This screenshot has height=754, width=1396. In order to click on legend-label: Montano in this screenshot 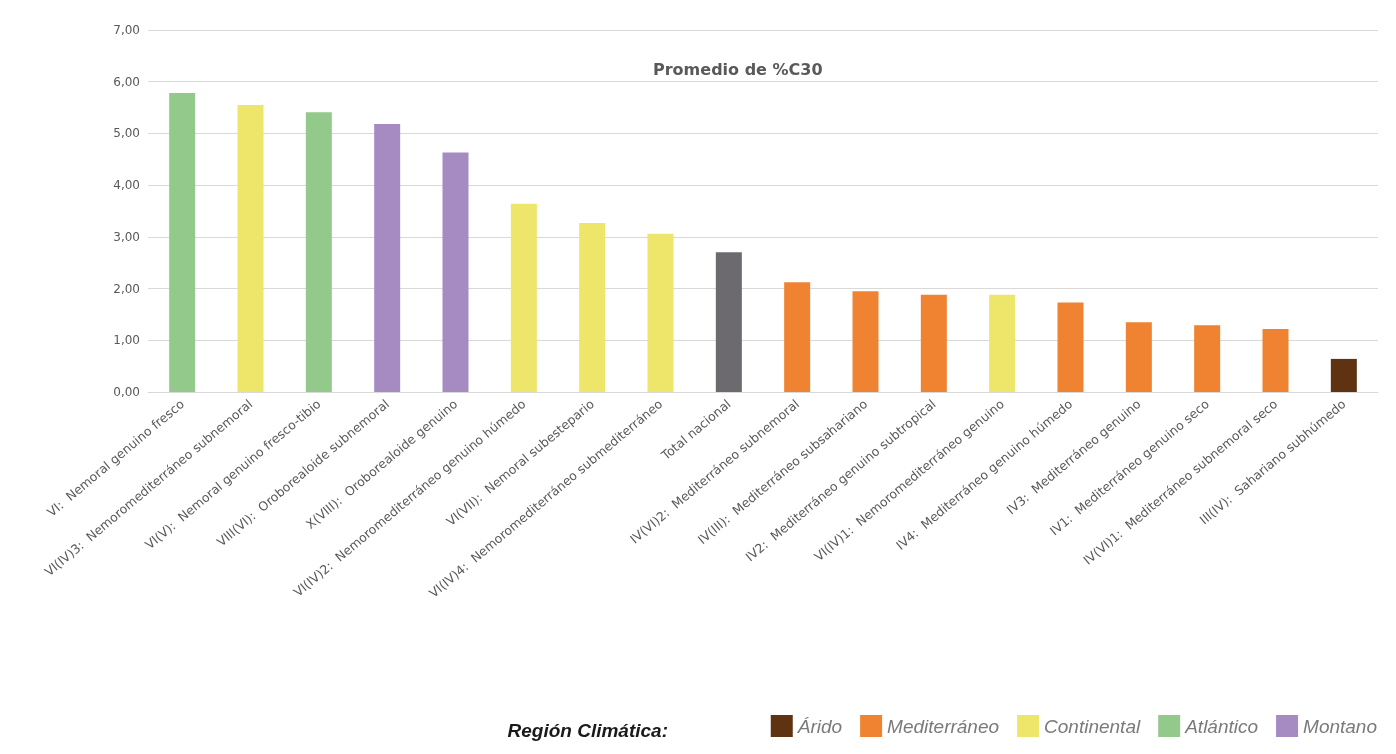, I will do `click(1340, 726)`.